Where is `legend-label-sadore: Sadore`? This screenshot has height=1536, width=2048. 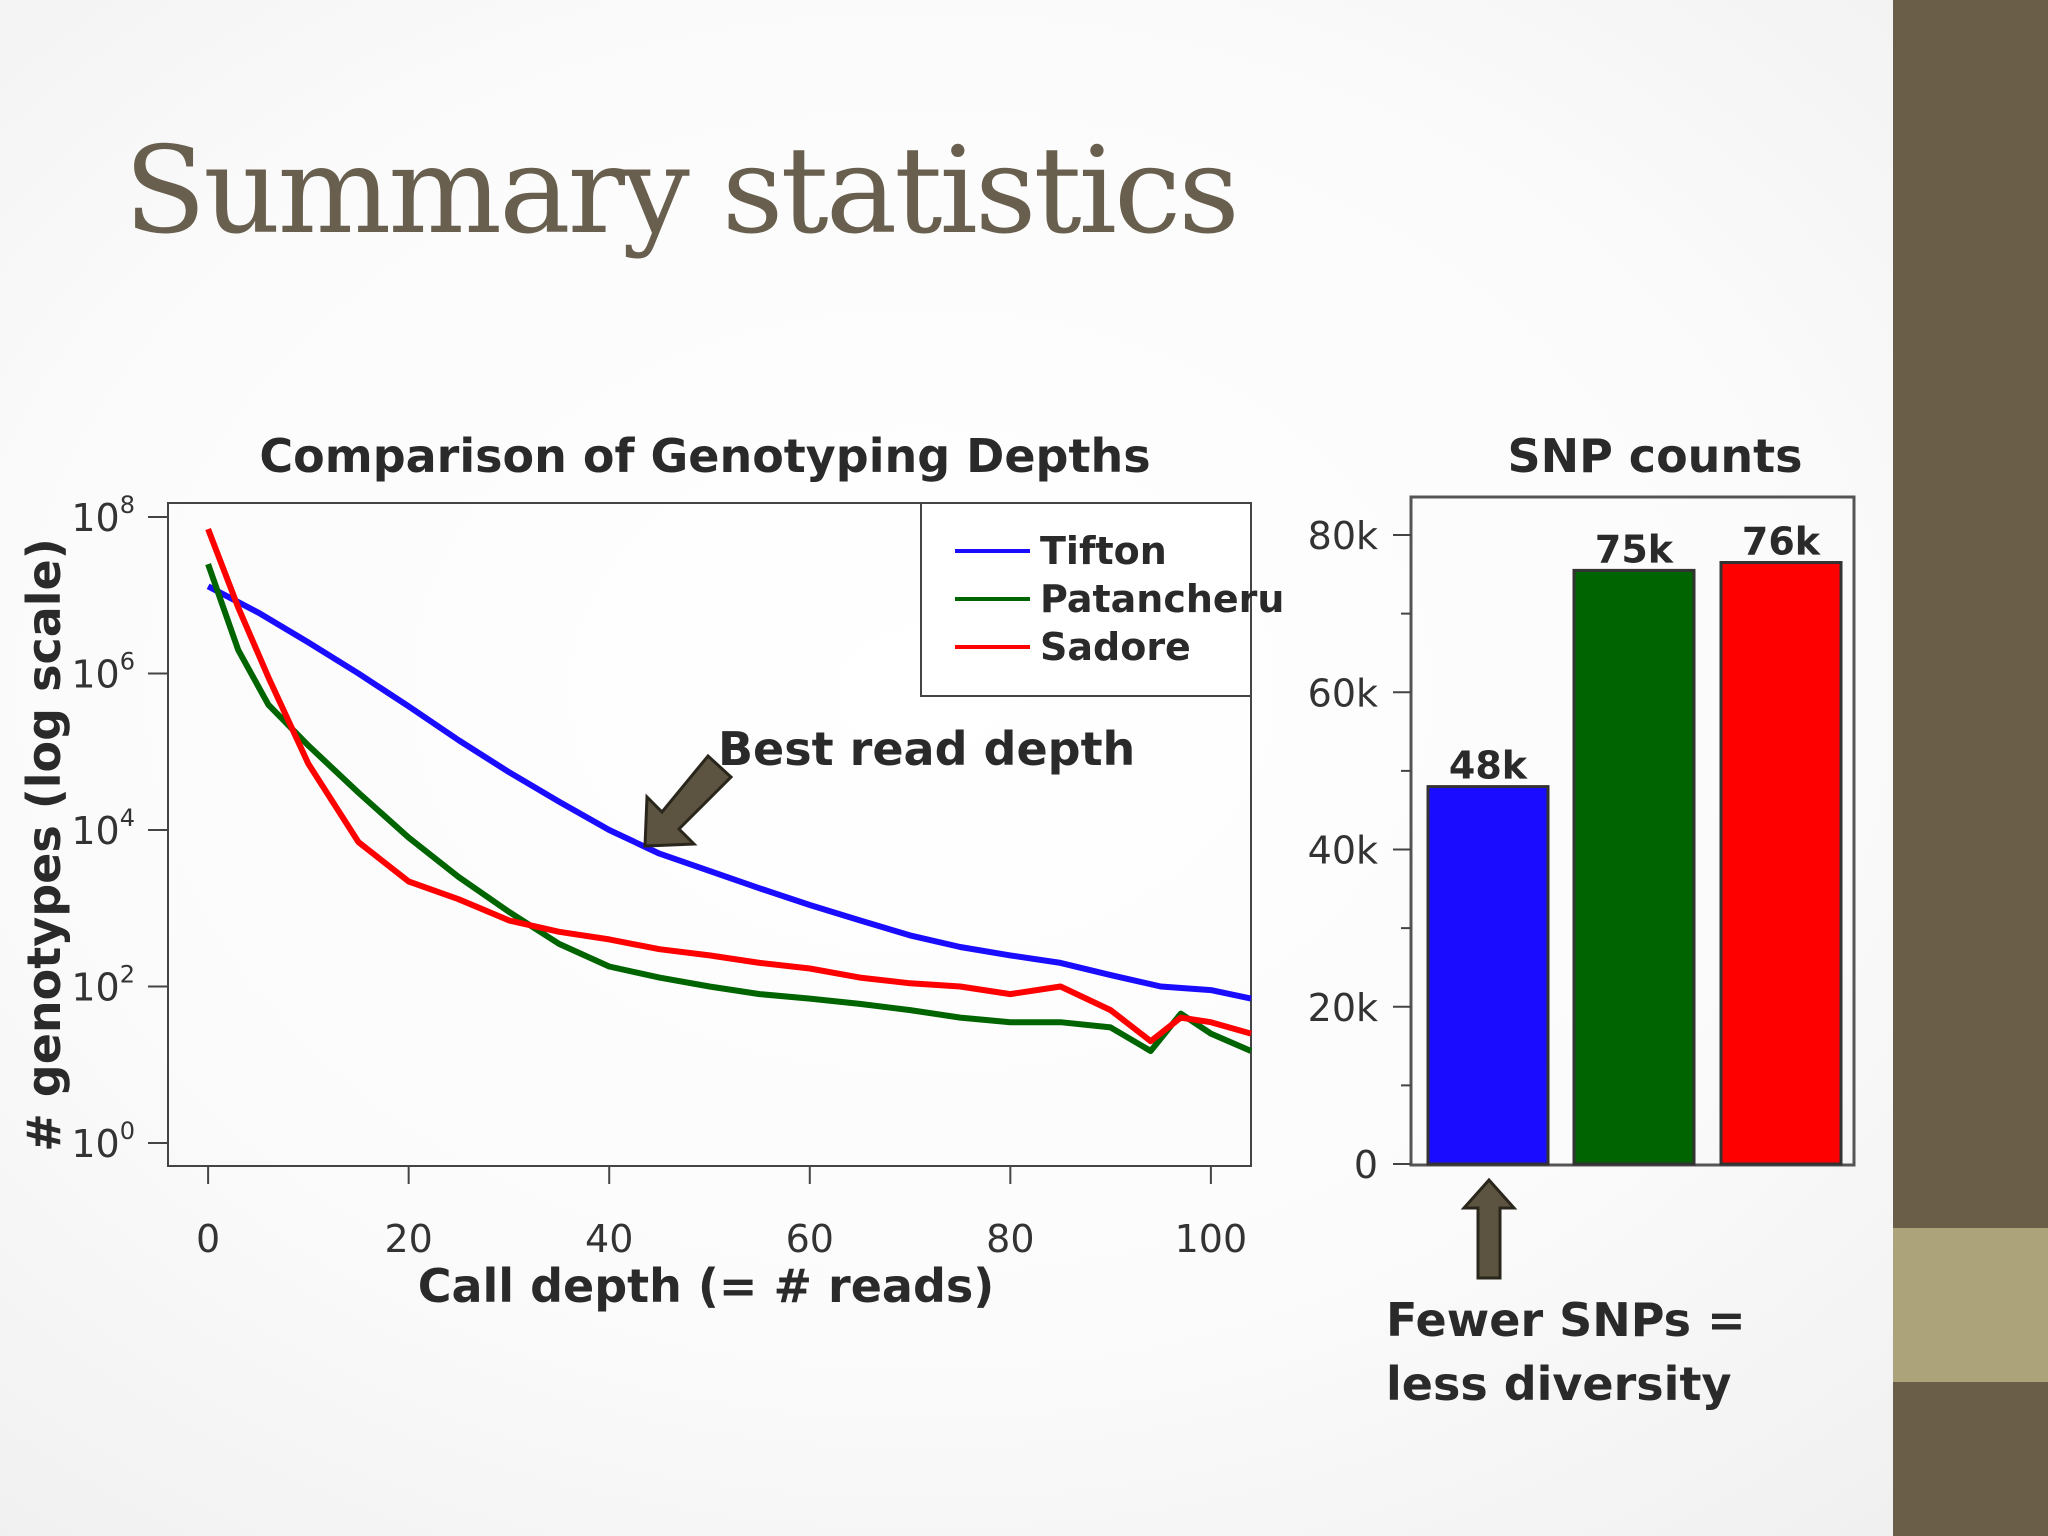 legend-label-sadore: Sadore is located at coordinates (1115, 647).